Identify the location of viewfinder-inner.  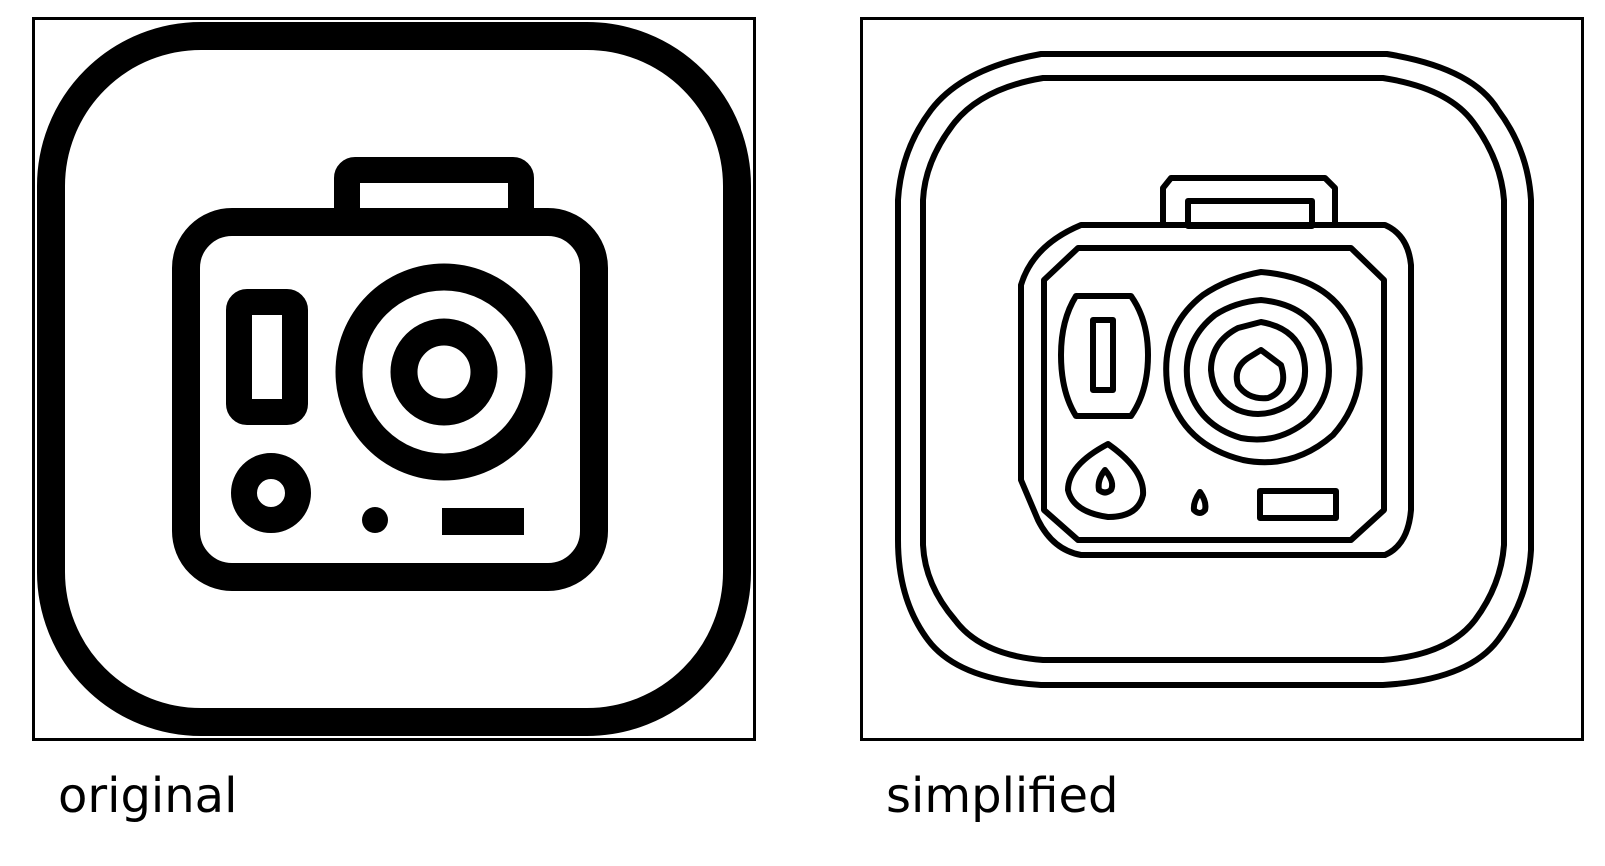
(1103, 355).